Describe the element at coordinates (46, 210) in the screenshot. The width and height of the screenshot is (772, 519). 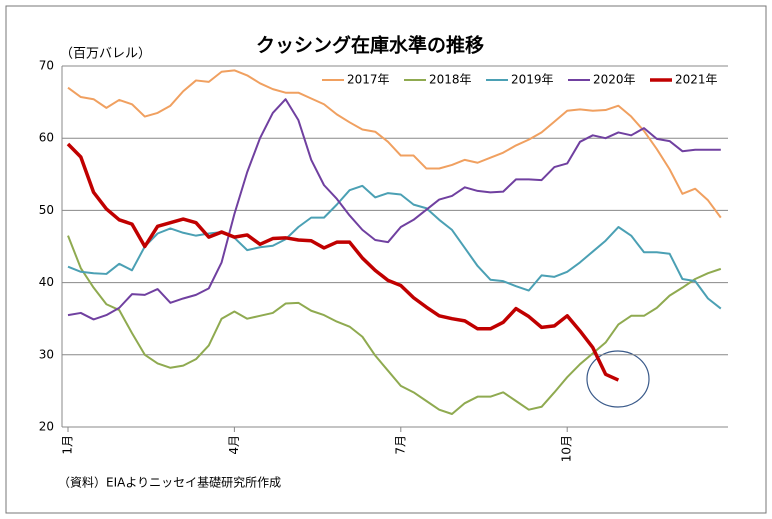
I see `y-tick-label: 50` at that location.